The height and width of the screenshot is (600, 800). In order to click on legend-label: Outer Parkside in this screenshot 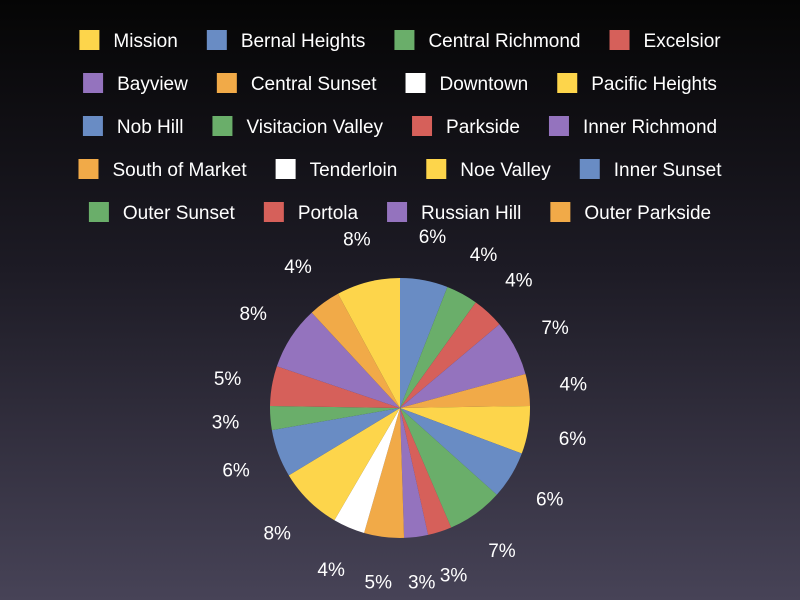, I will do `click(647, 213)`.